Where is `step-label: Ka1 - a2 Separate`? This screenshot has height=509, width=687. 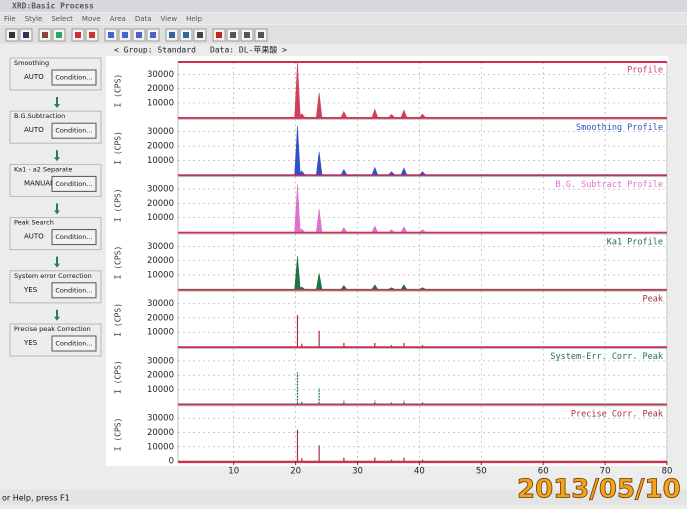 step-label: Ka1 - a2 Separate is located at coordinates (43, 169).